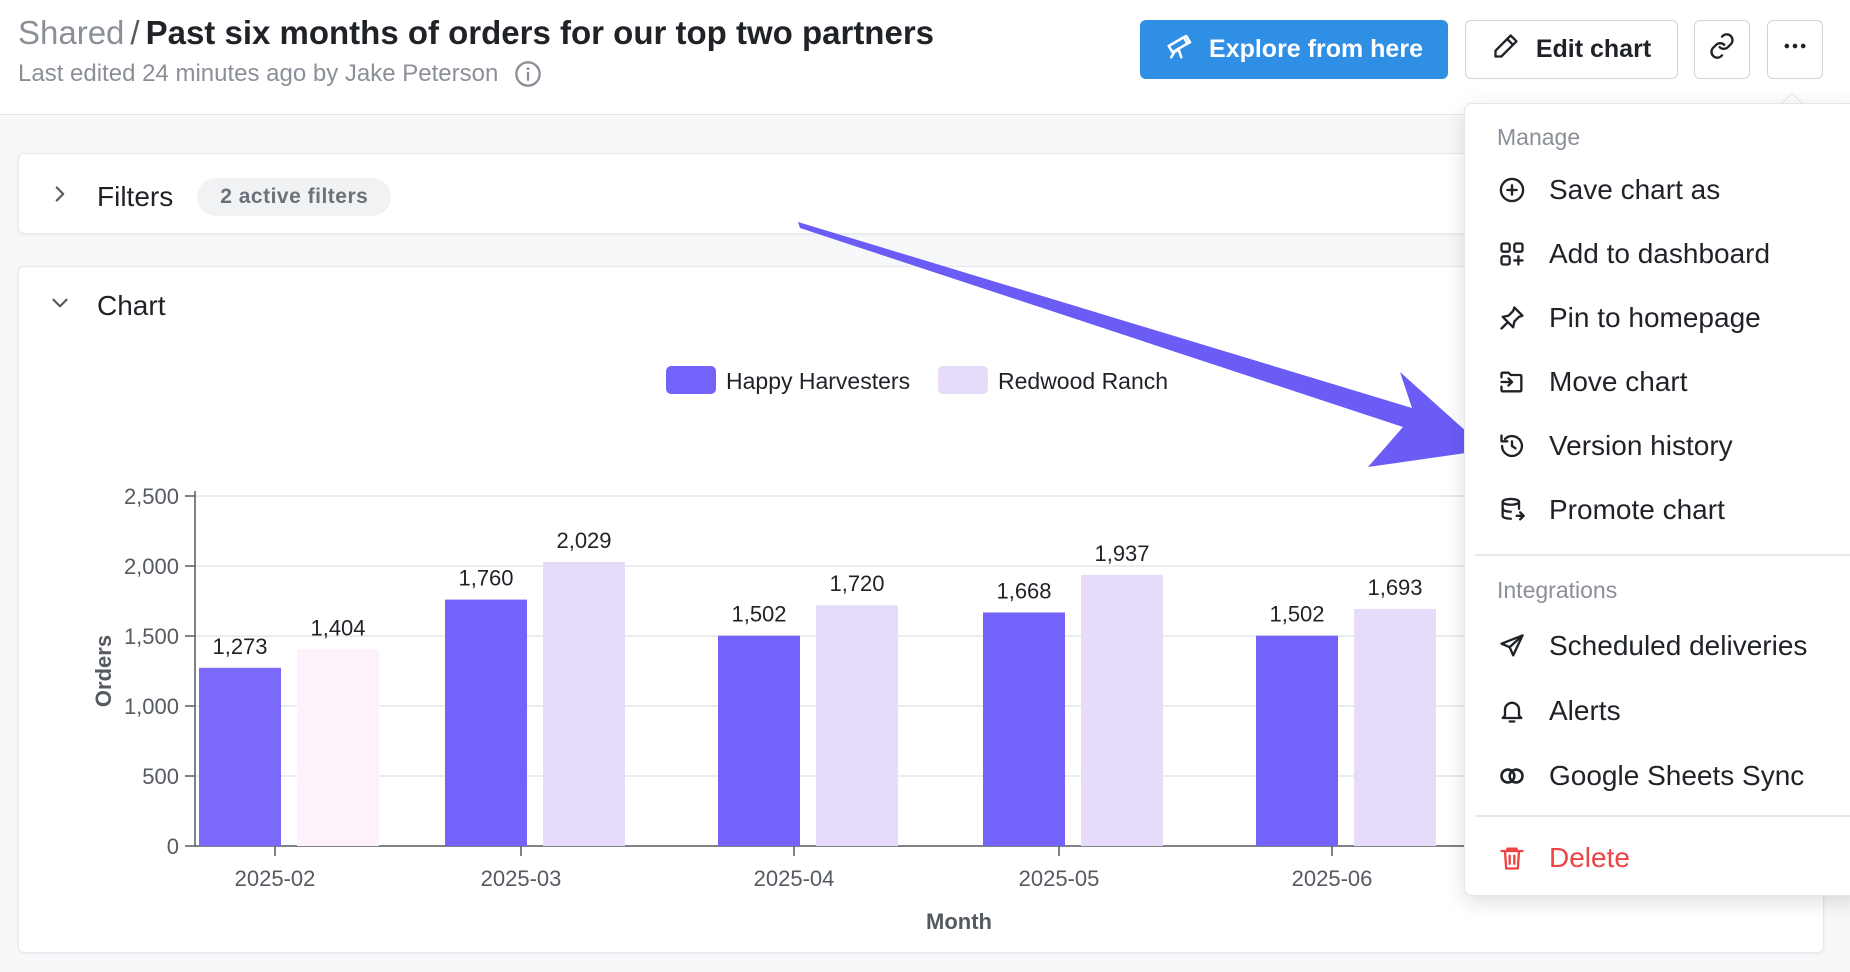  I want to click on bar-value-label: 1,668, so click(1023, 590).